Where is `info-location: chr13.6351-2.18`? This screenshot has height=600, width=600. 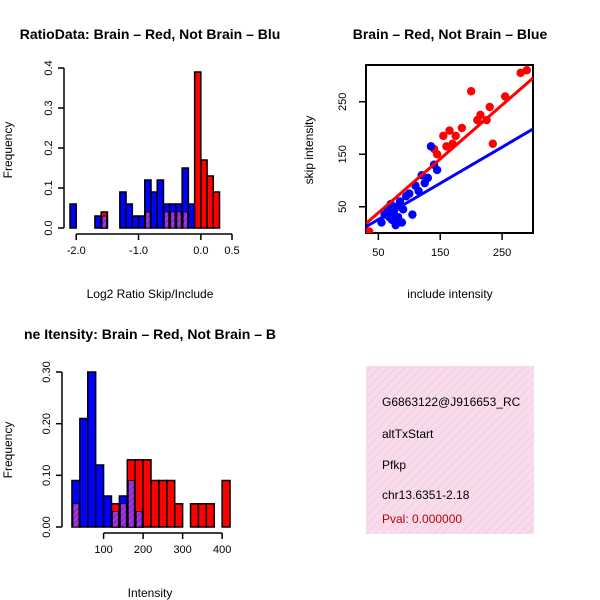
info-location: chr13.6351-2.18 is located at coordinates (426, 495).